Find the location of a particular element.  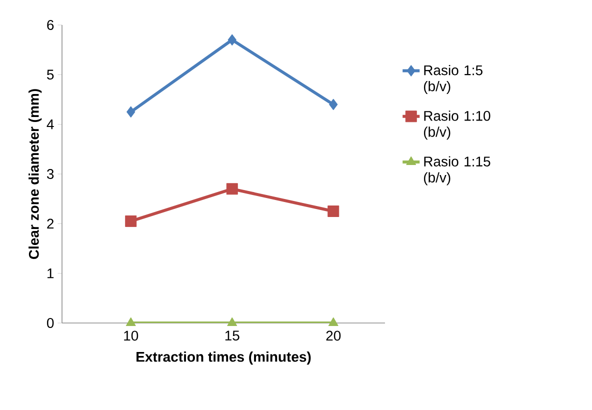

y-axis-title: Clear zone diameter (mm) is located at coordinates (35, 174).